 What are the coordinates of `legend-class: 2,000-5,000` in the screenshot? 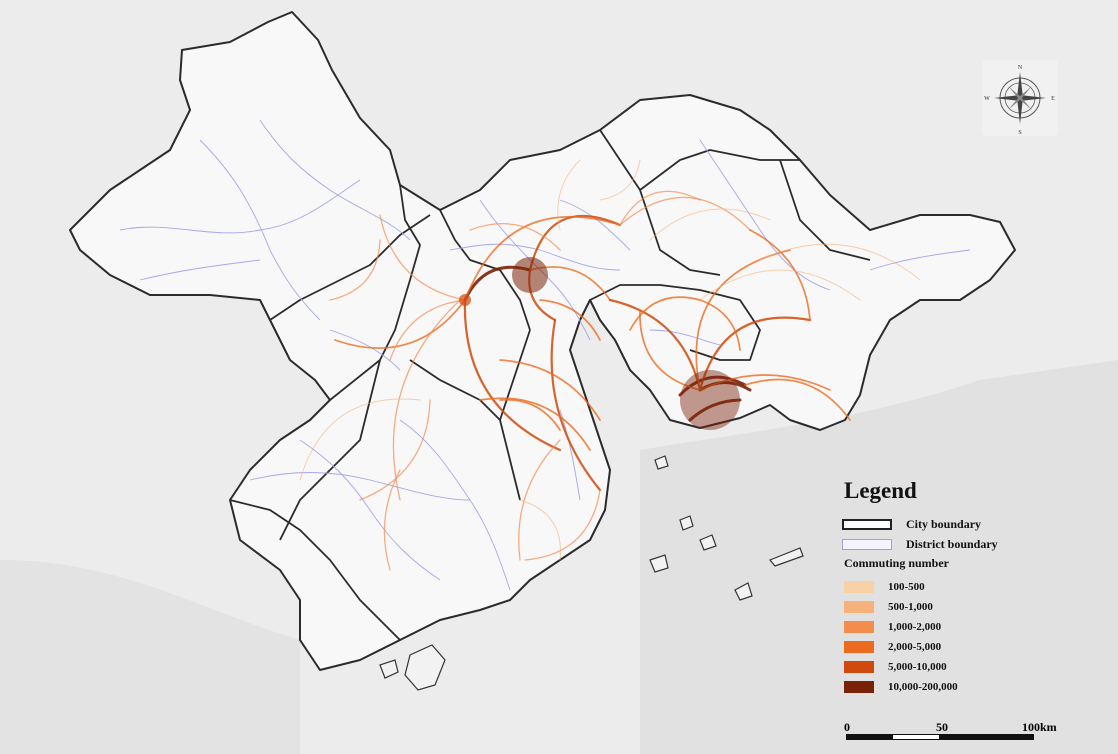 It's located at (962, 647).